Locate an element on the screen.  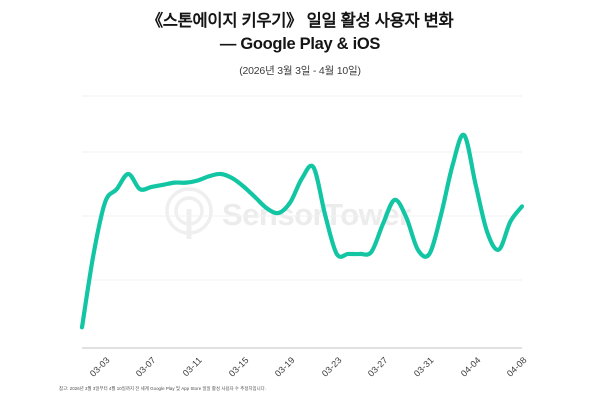
page-title-line-2: — Google Play & iOS is located at coordinates (300, 44).